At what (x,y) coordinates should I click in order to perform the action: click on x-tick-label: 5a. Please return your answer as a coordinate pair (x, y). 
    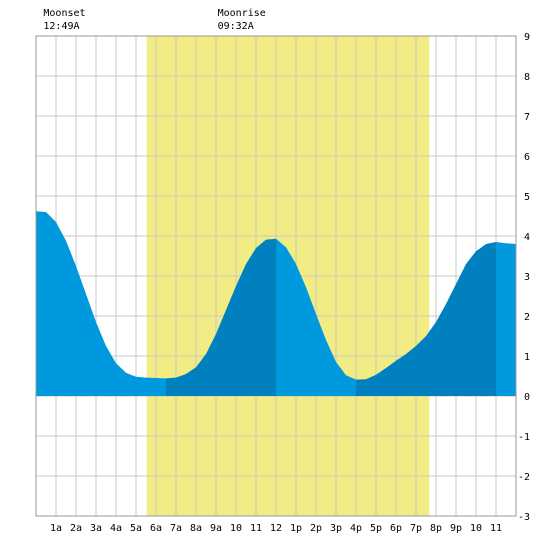
    Looking at the image, I should click on (136, 528).